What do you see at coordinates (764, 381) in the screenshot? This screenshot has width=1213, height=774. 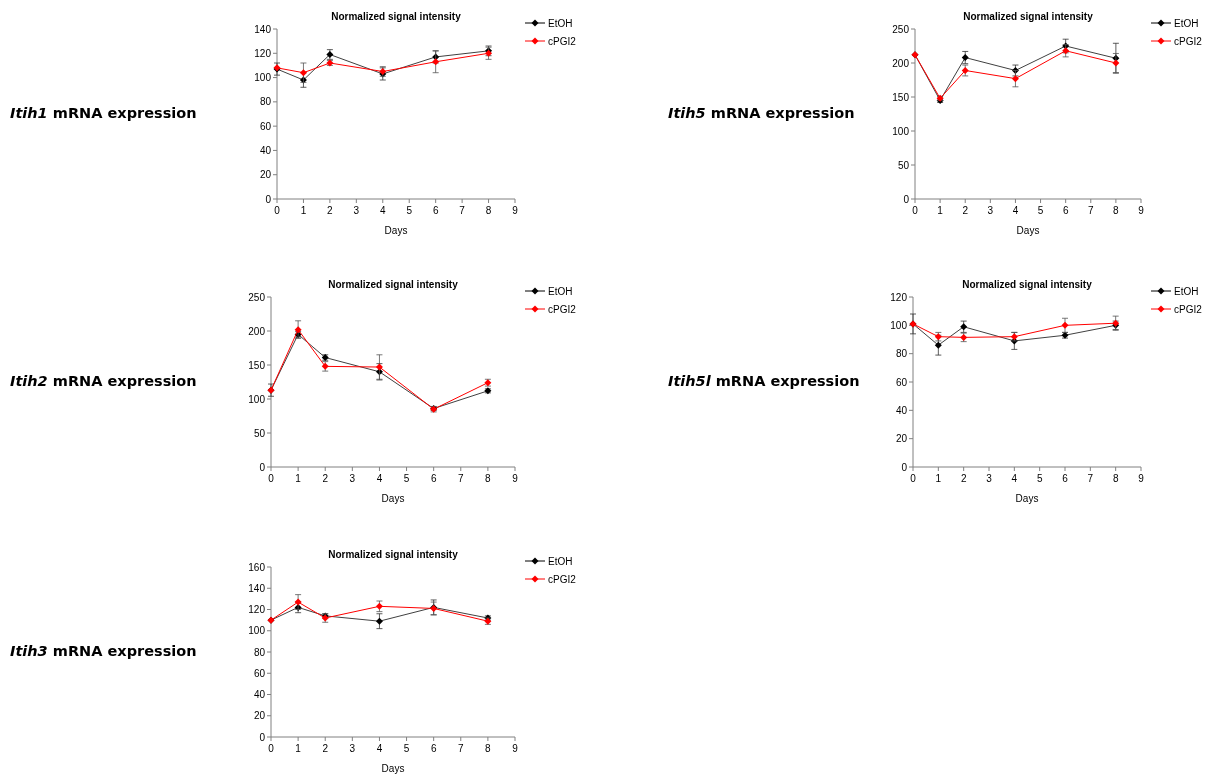 I see `y-axis-title: Itih5l mRNA expression` at bounding box center [764, 381].